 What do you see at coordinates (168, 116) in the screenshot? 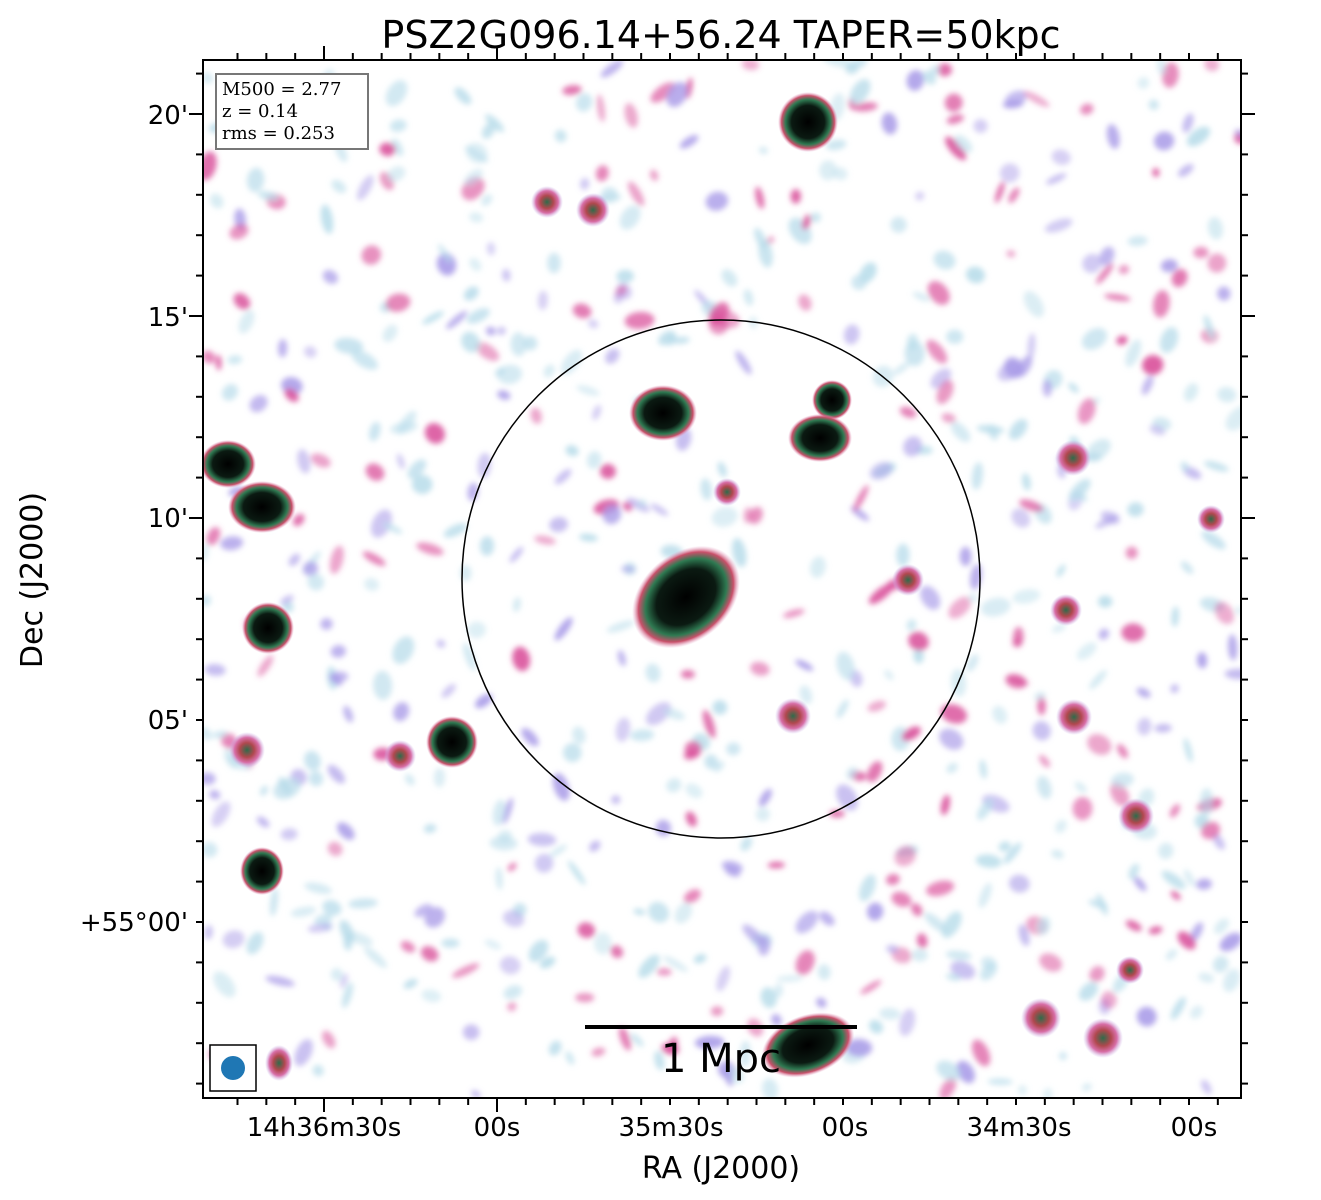
I see `y-tick-label: 20'` at bounding box center [168, 116].